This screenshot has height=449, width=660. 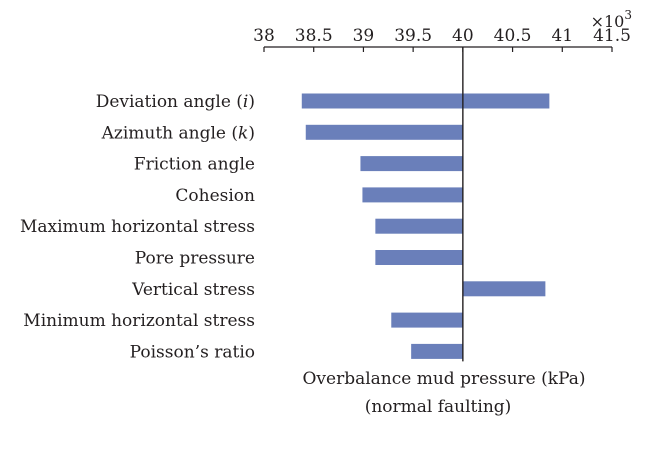 I want to click on x-tick-label: 41, so click(x=562, y=36).